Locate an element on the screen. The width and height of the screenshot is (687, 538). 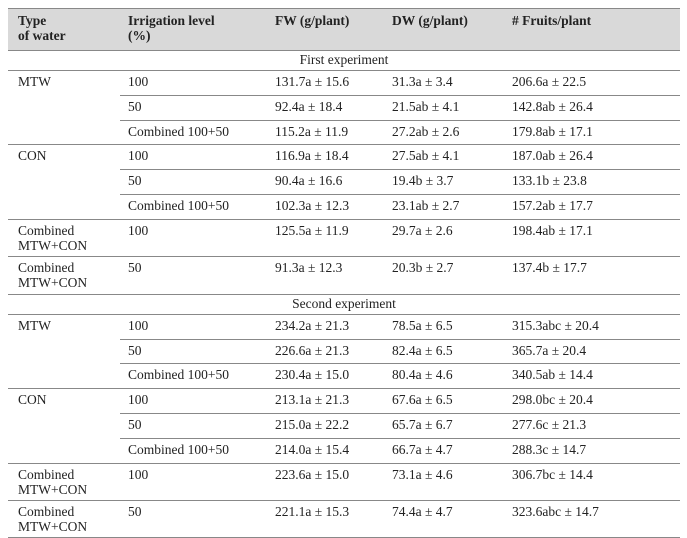
table-cell: 21.5ab ± 4.1 is located at coordinates (426, 106).